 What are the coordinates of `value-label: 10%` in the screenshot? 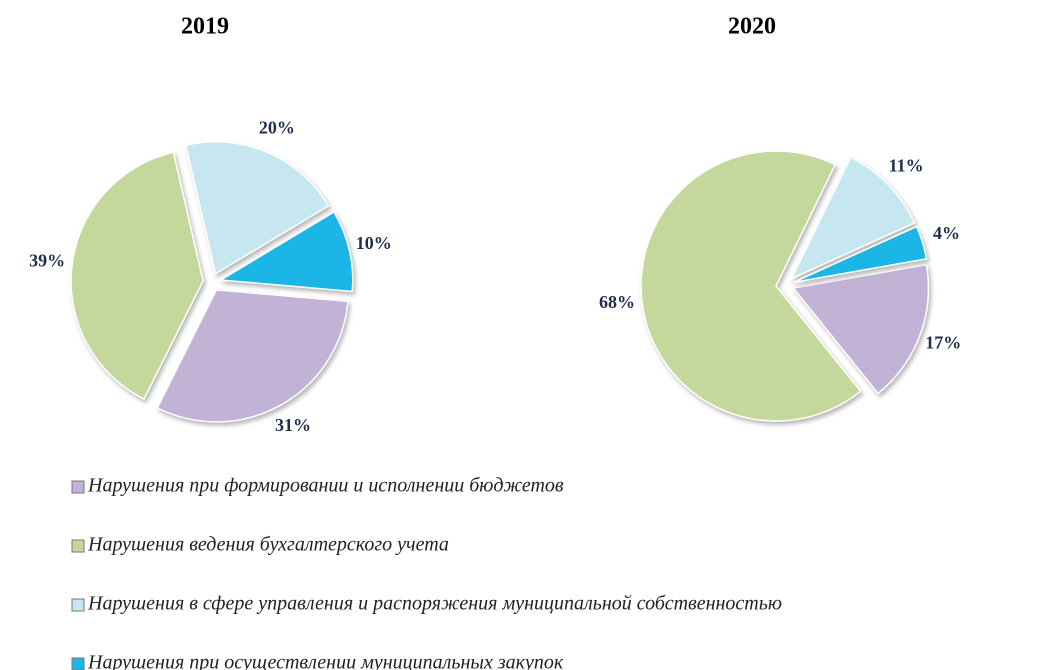 It's located at (374, 243).